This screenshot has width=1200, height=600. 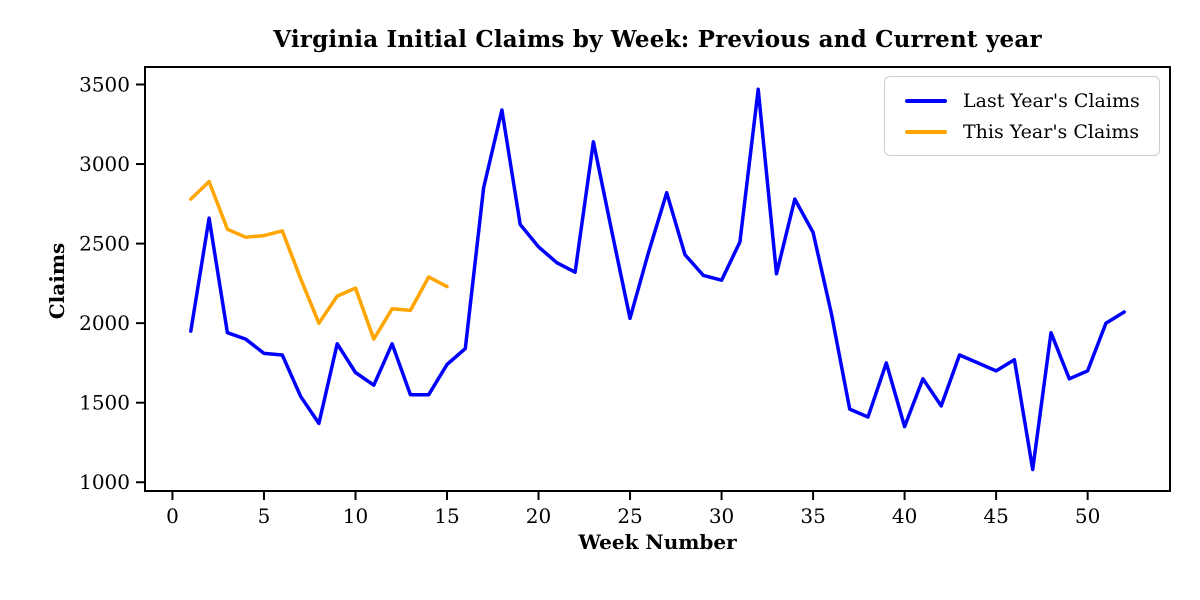 I want to click on legend-item-this-year: This Year's Claims, so click(x=1022, y=132).